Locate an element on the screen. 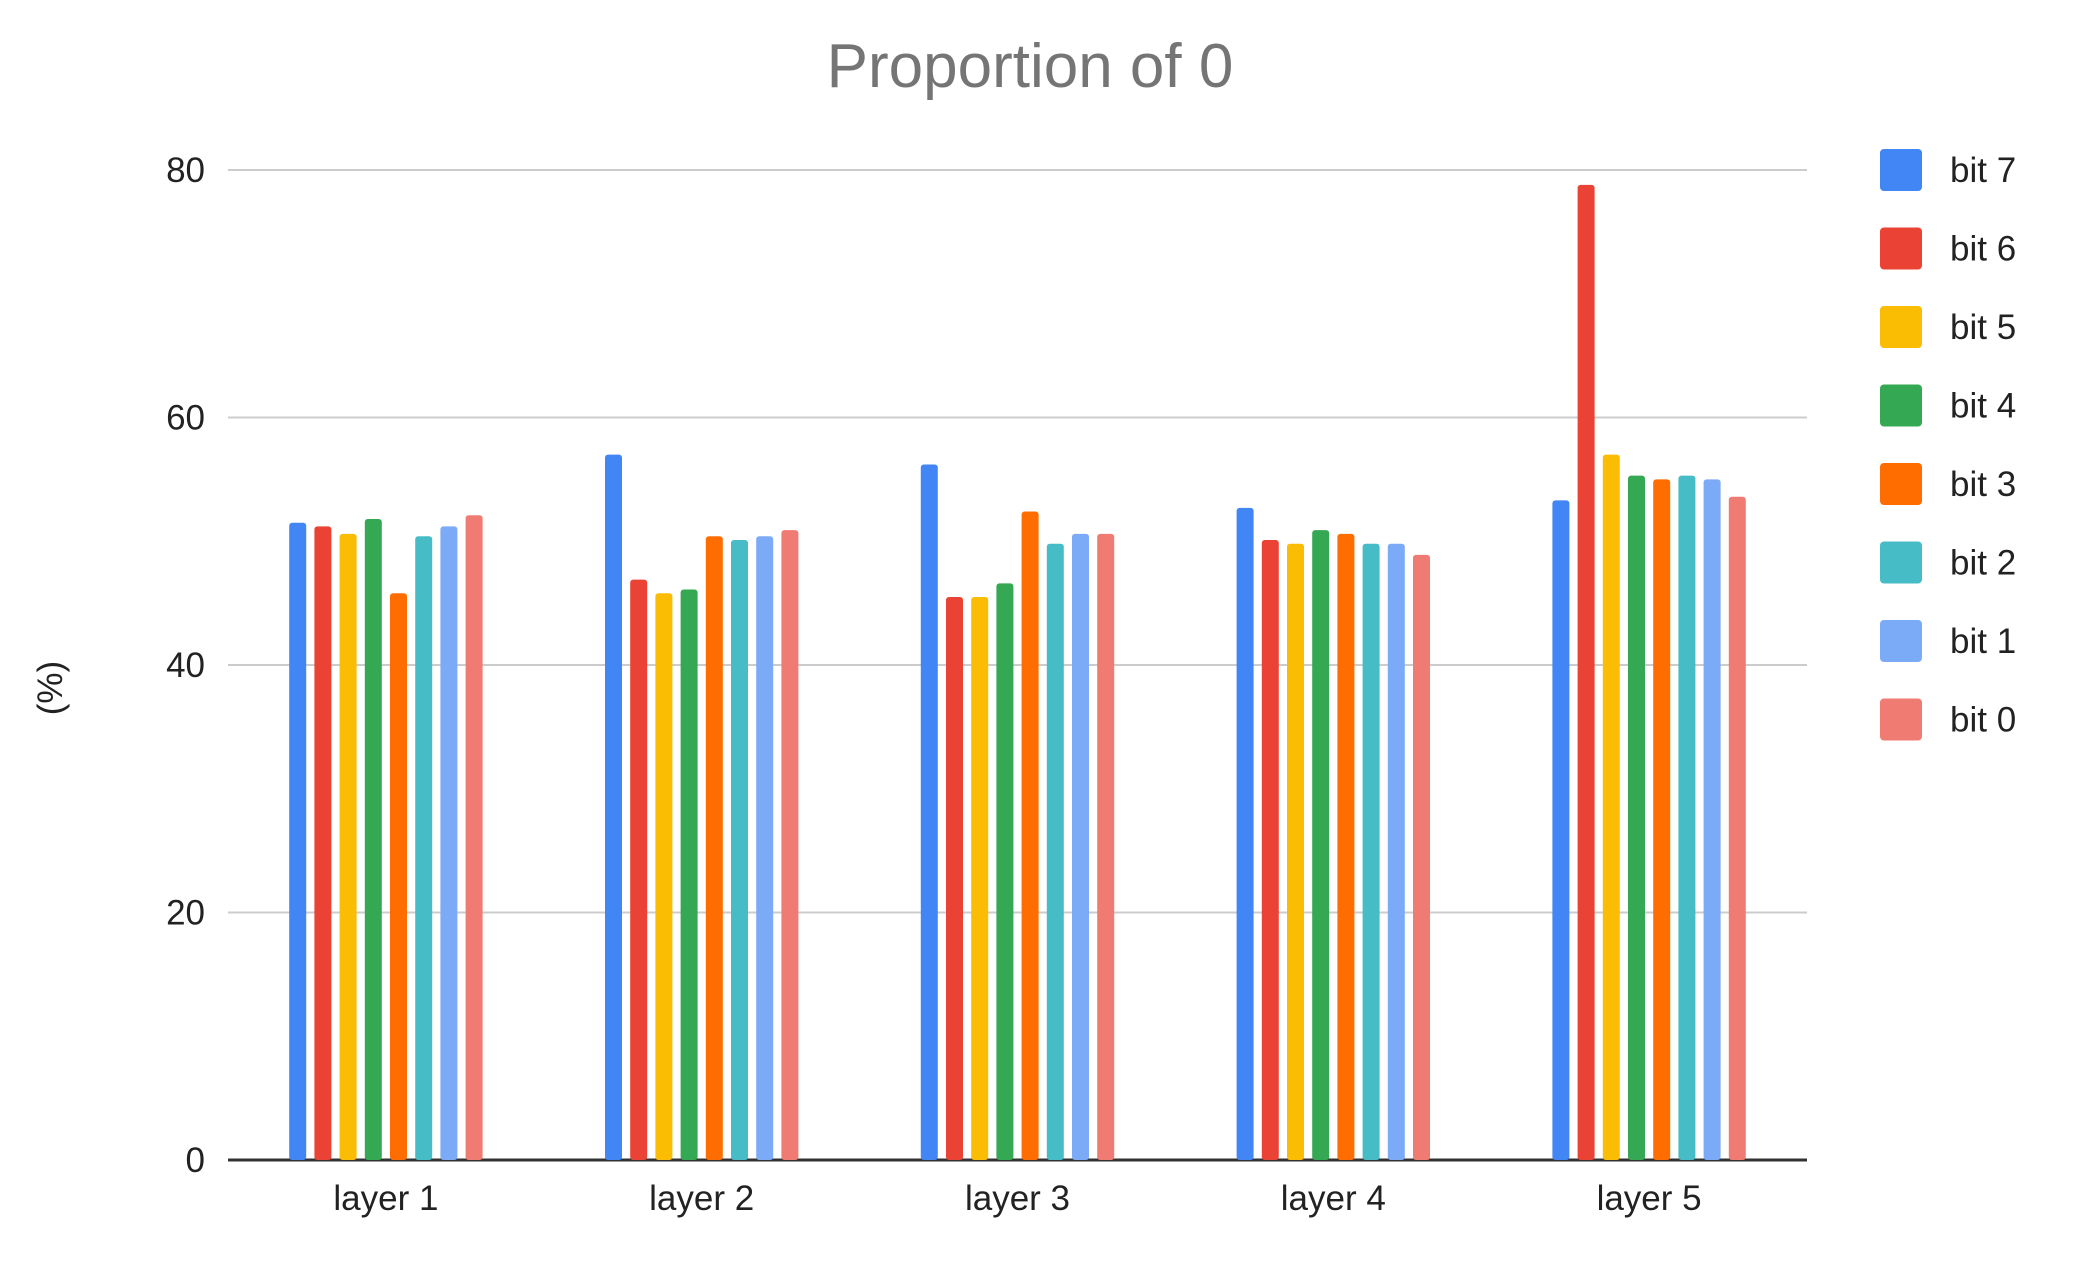  x-tick-label: layer 4 is located at coordinates (1333, 1198).